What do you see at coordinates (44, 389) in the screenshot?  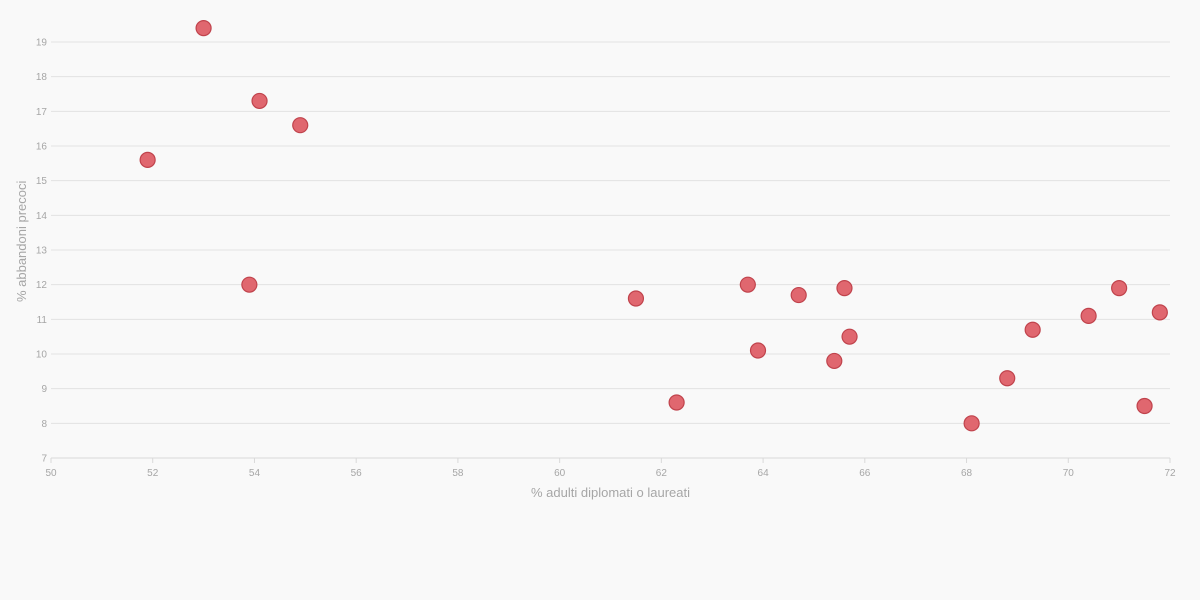 I see `y-tick-label: 9` at bounding box center [44, 389].